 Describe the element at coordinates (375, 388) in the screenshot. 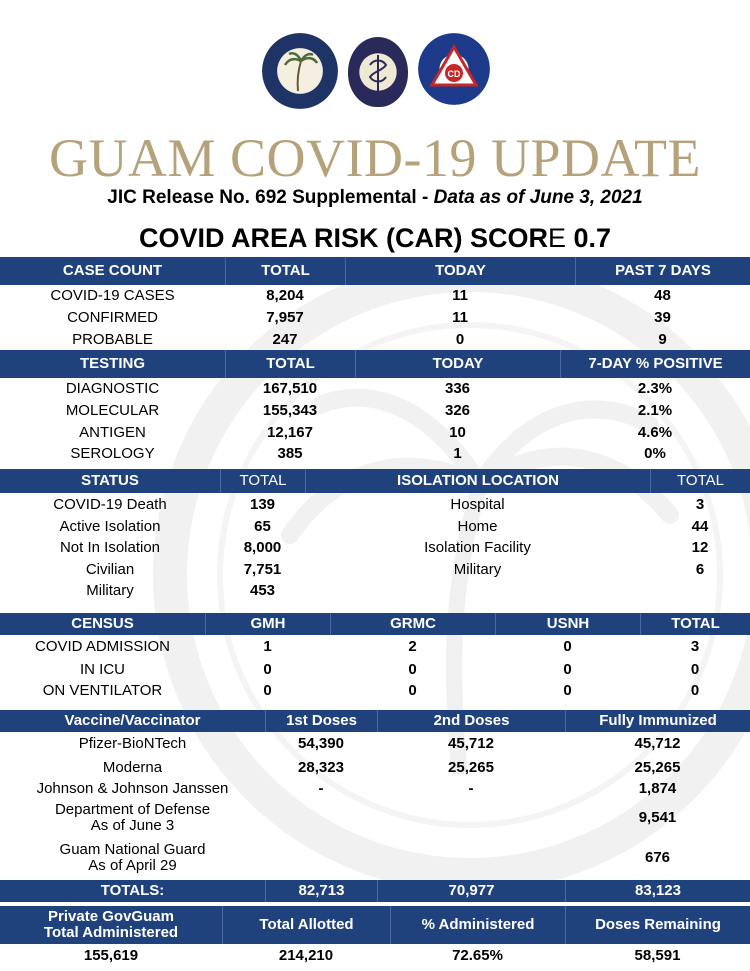

I see `table-row: DIAGNOSTIC 167,510 336 2.3%` at that location.